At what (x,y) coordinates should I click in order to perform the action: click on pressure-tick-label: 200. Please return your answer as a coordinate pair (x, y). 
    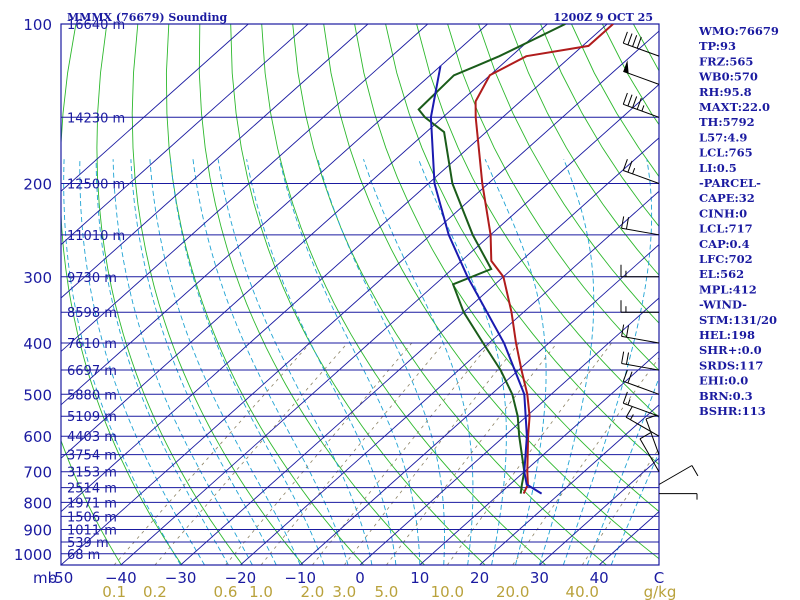
    Looking at the image, I should click on (37, 184).